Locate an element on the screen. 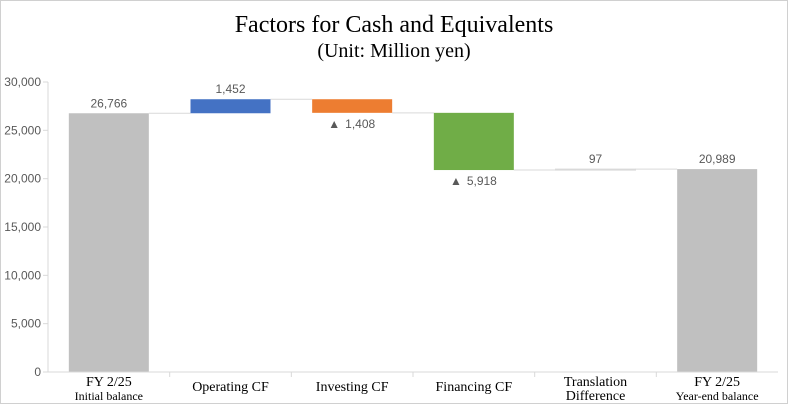 The height and width of the screenshot is (404, 788). y-tick-label: 30,000 is located at coordinates (22, 82).